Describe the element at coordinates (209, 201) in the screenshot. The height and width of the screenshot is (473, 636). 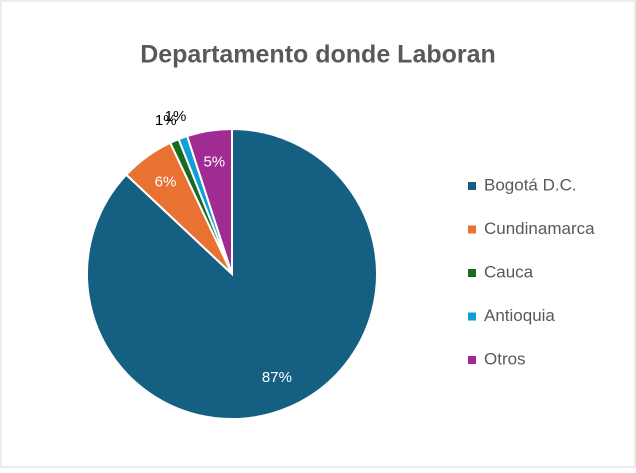
I see `pie-slice` at that location.